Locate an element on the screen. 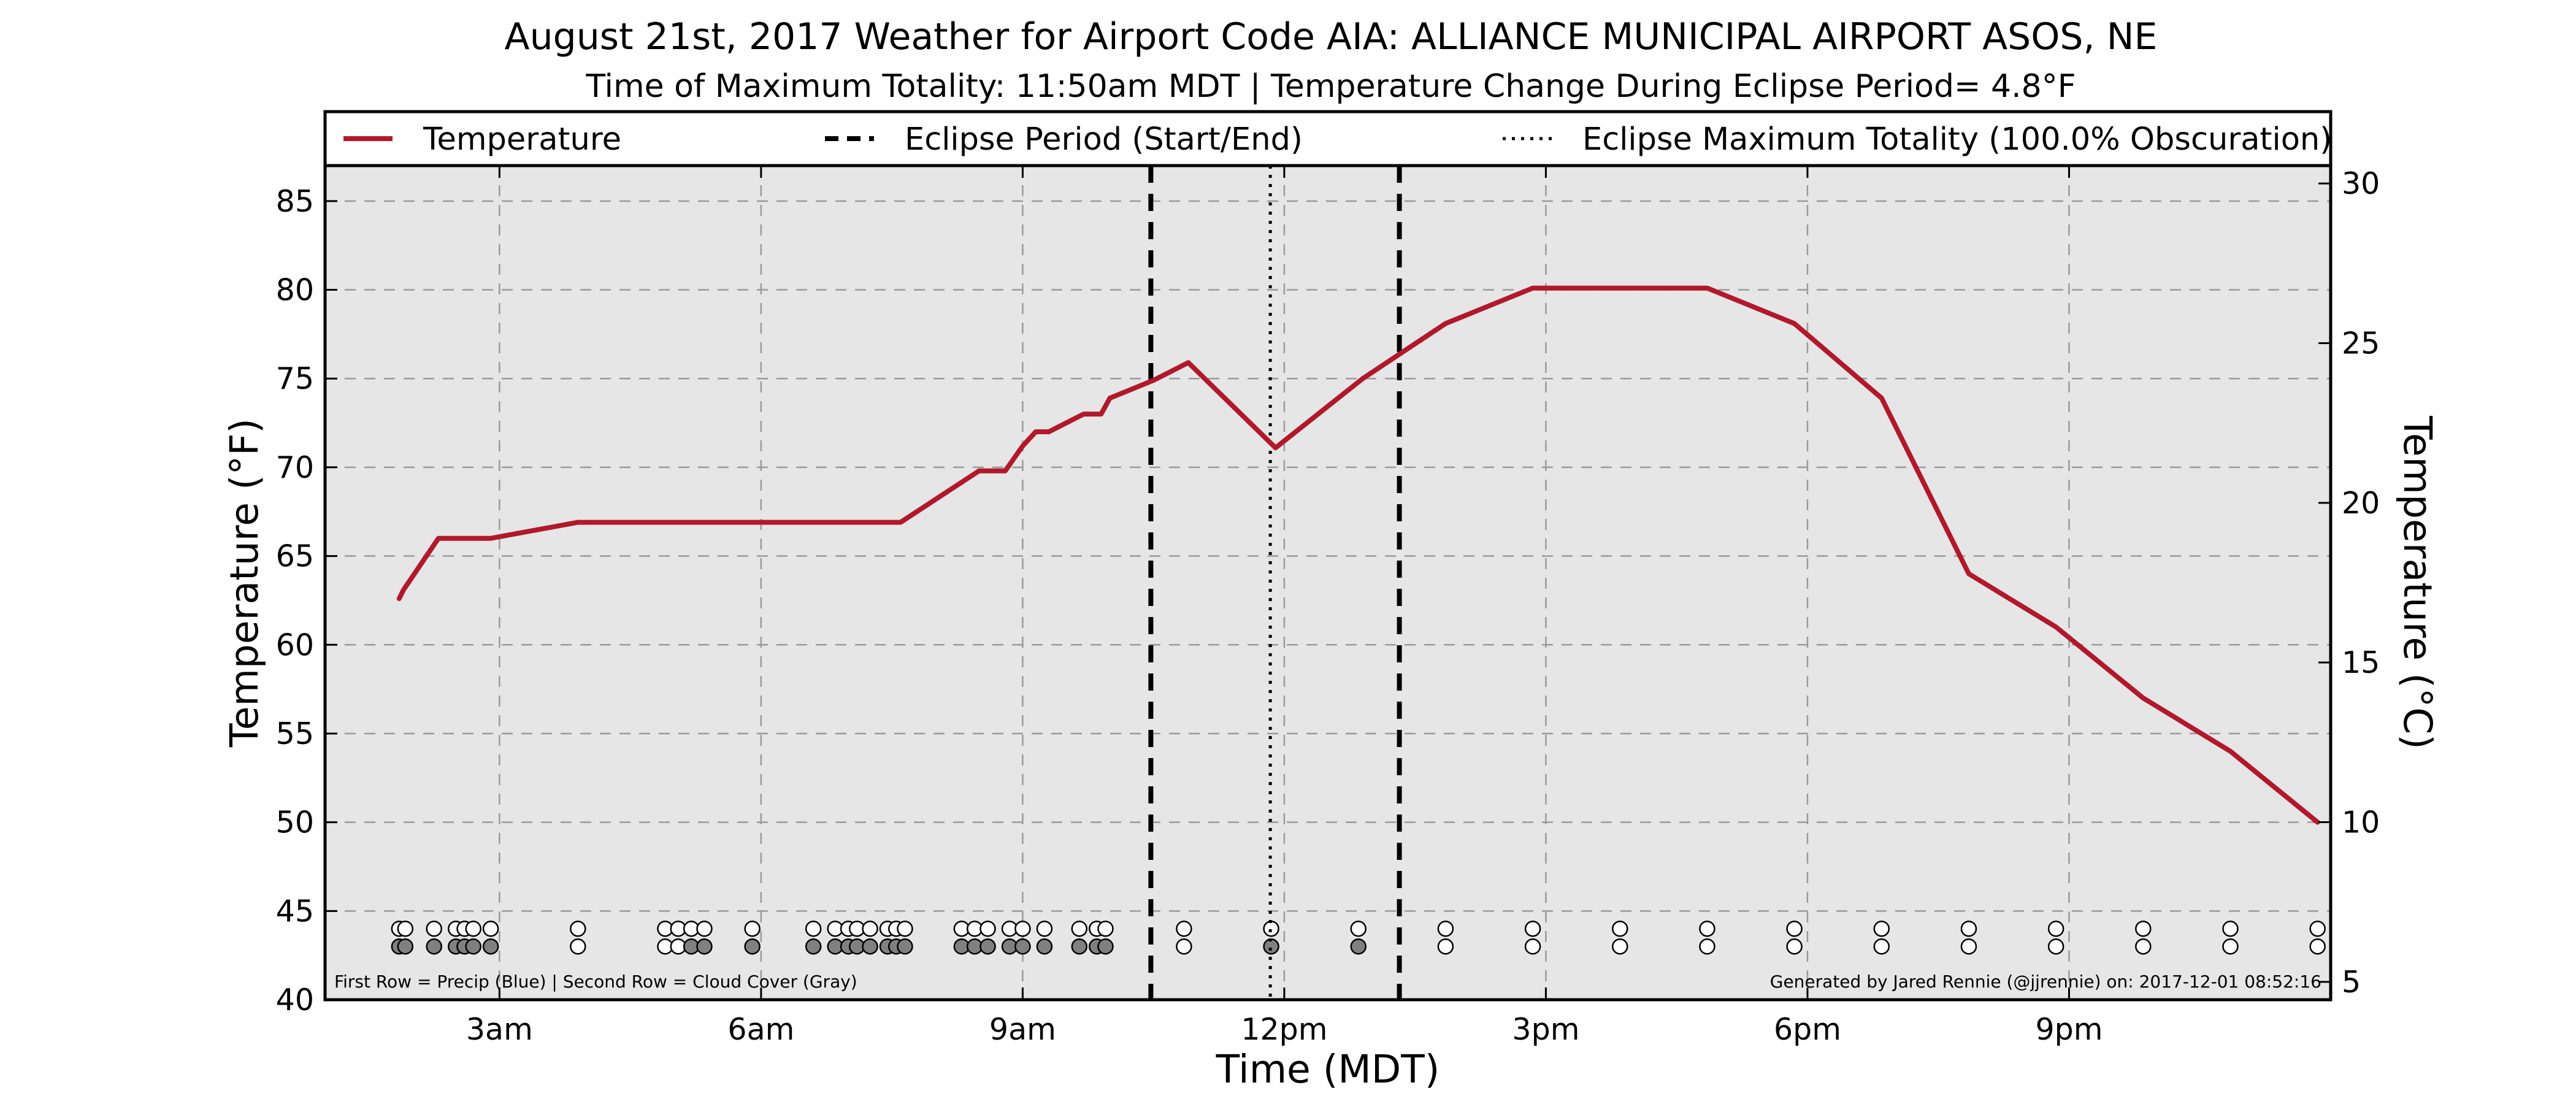  y-right-tick-label: 25 is located at coordinates (2361, 343).